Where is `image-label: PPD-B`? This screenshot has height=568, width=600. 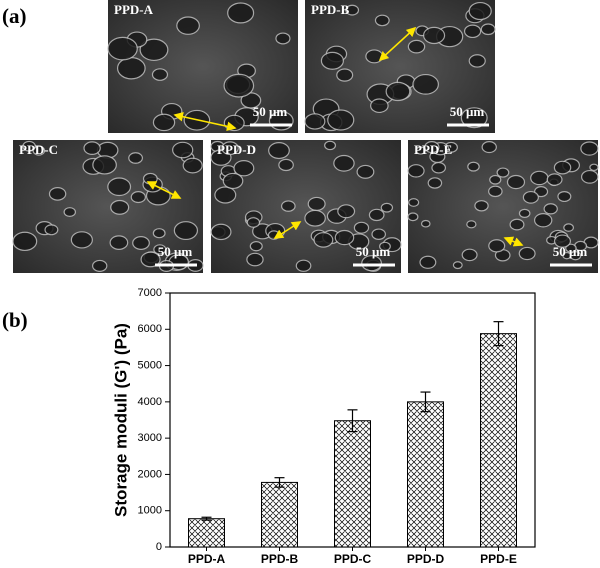 image-label: PPD-B is located at coordinates (330, 9).